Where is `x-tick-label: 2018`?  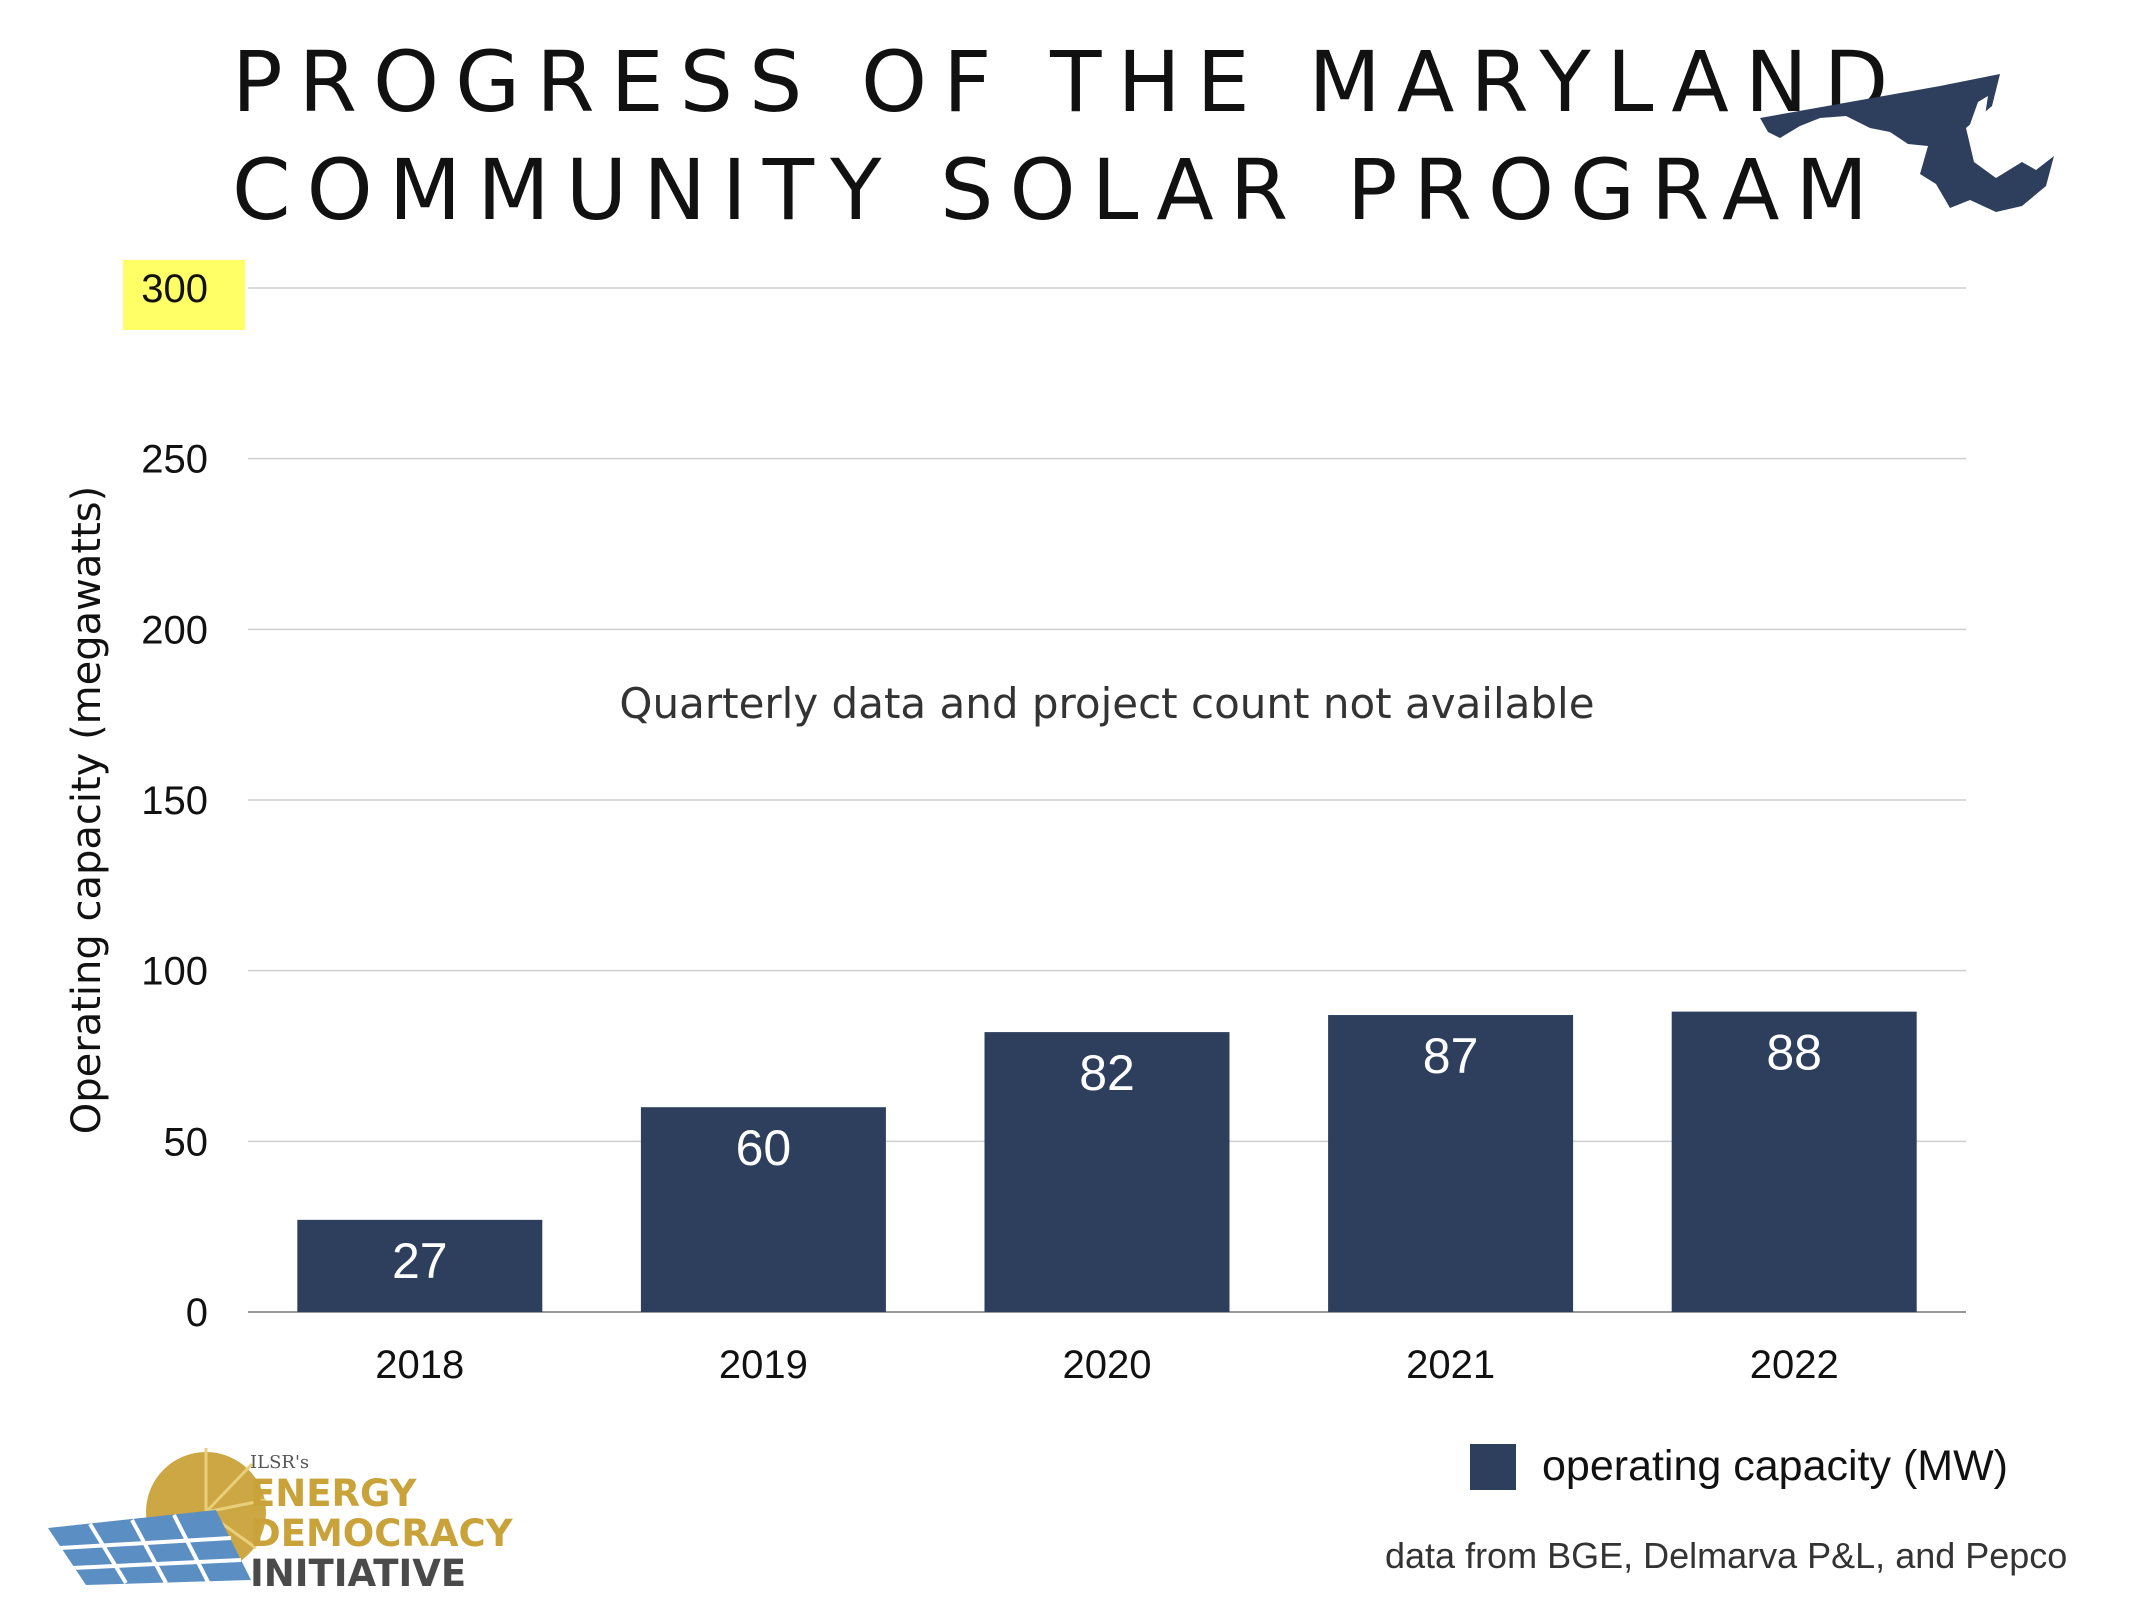
x-tick-label: 2018 is located at coordinates (419, 1365).